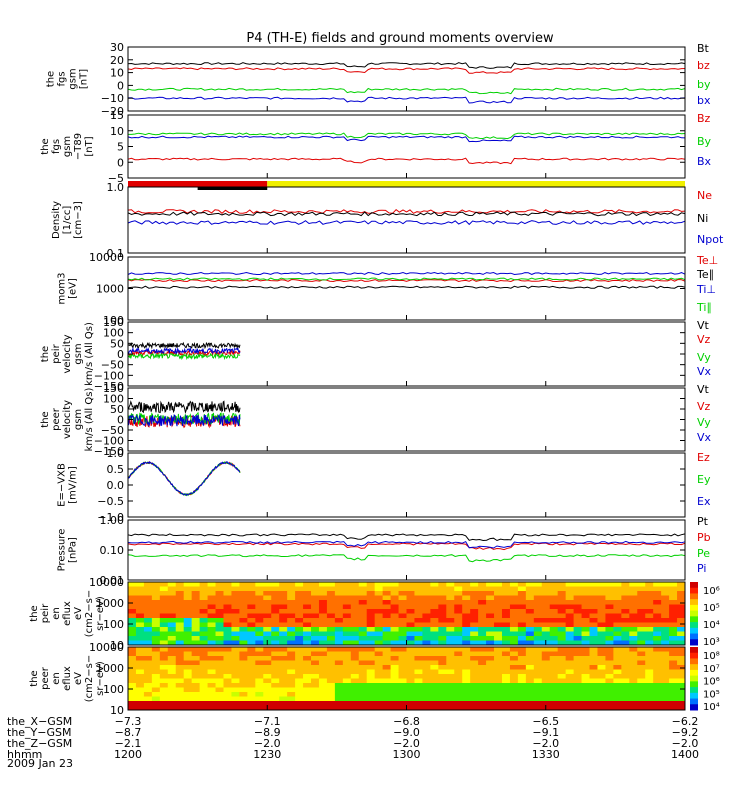 The image size is (750, 800). I want to click on colorbar-segment, so click(694, 631).